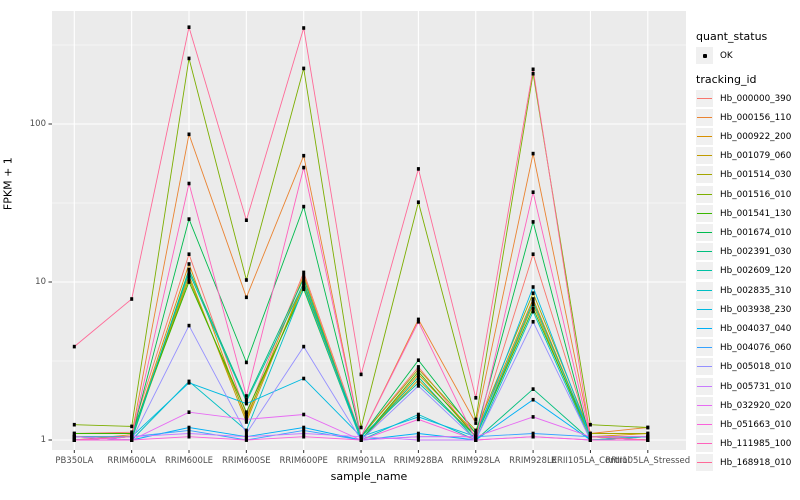 Image resolution: width=800 pixels, height=500 pixels. What do you see at coordinates (756, 290) in the screenshot?
I see `legend-label: Hb_002835_310` at bounding box center [756, 290].